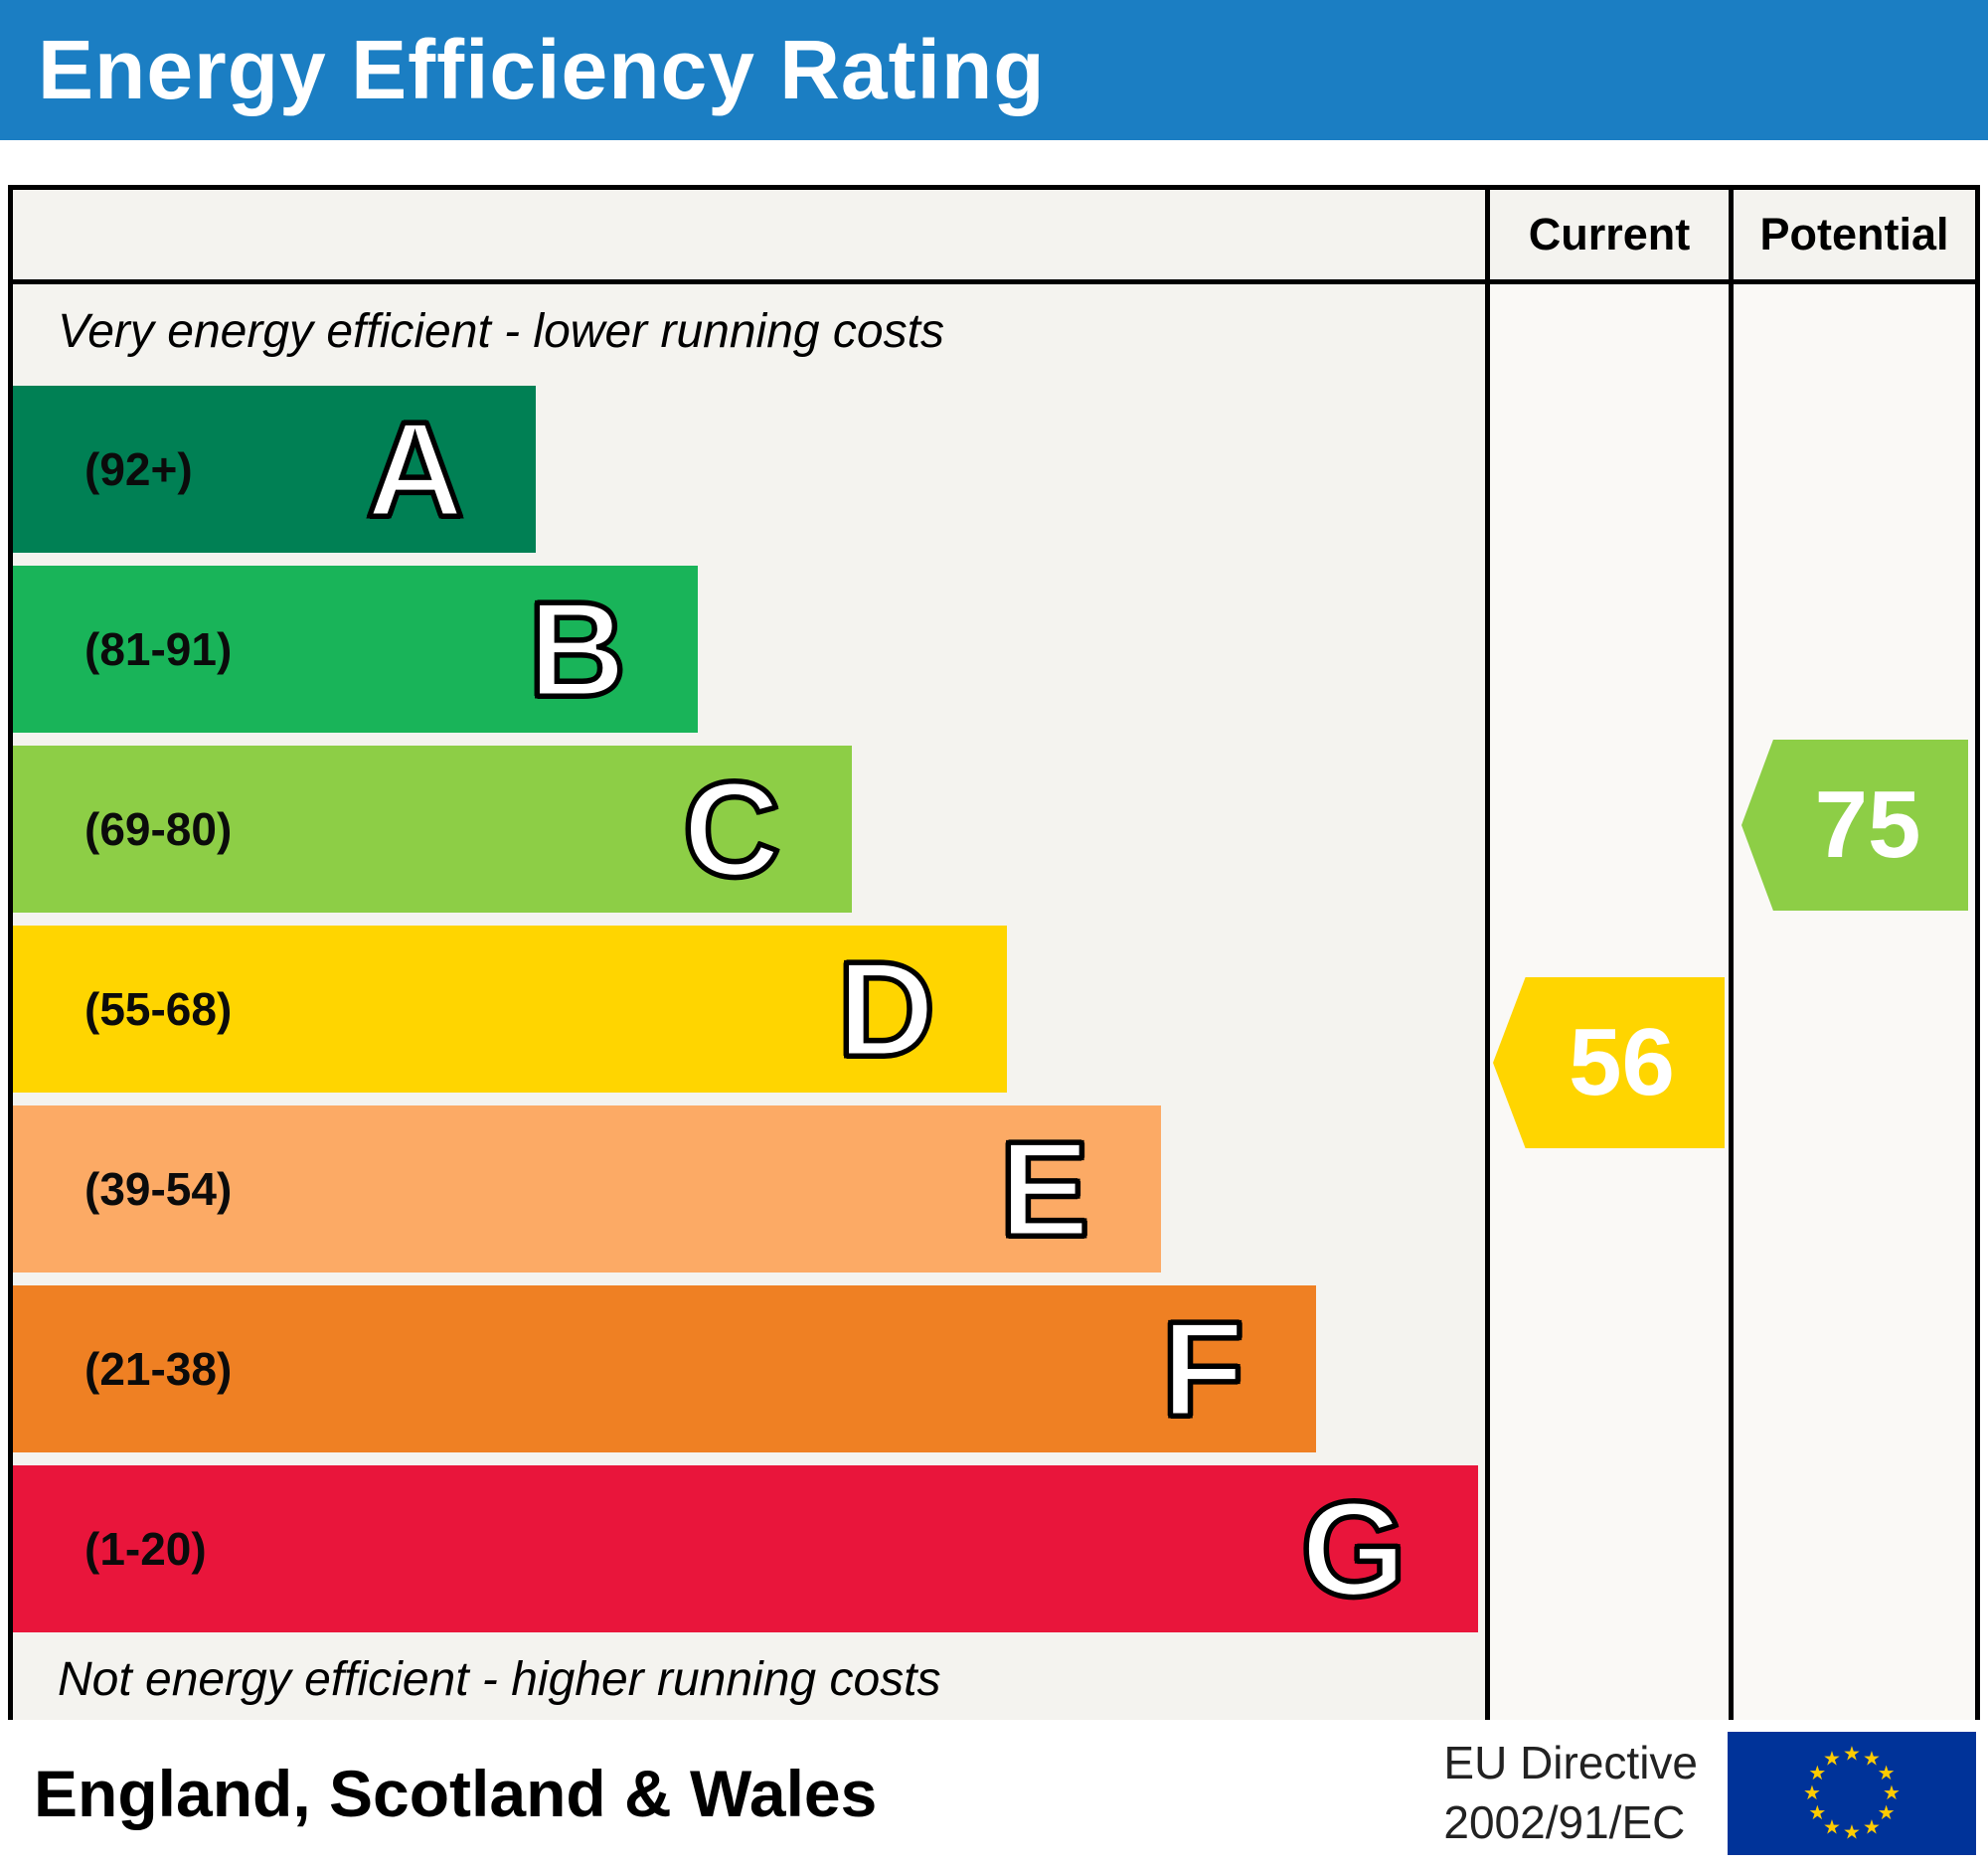 The width and height of the screenshot is (1988, 1867). I want to click on band-row: (55-68) D, so click(749, 1009).